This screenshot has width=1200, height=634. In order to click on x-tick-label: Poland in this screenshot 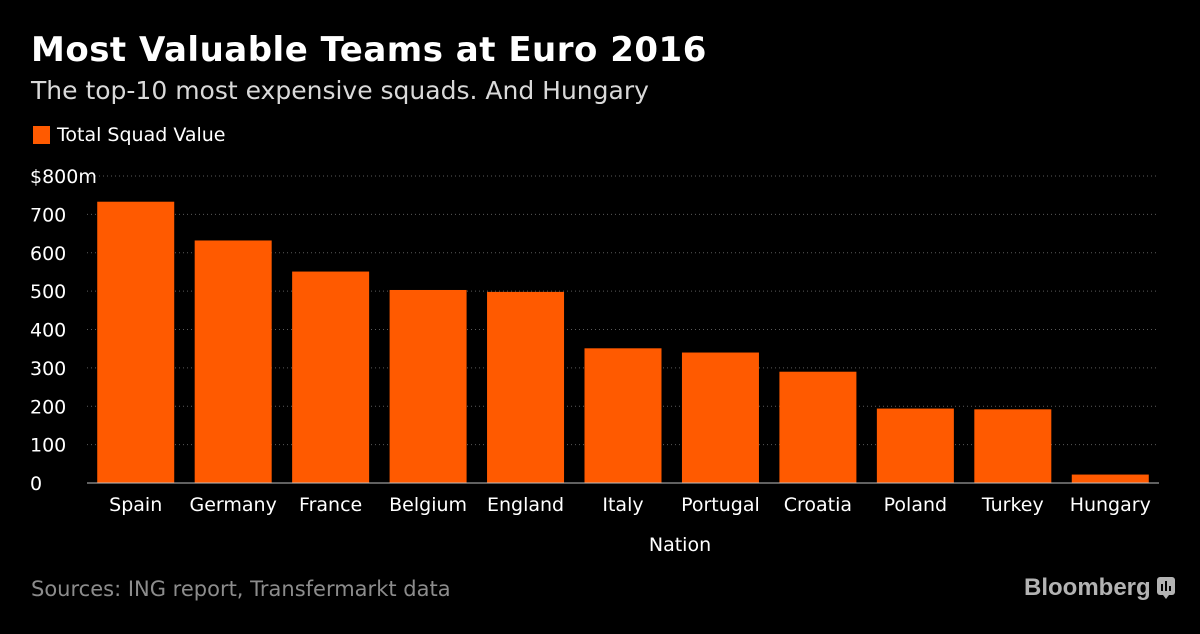, I will do `click(915, 505)`.